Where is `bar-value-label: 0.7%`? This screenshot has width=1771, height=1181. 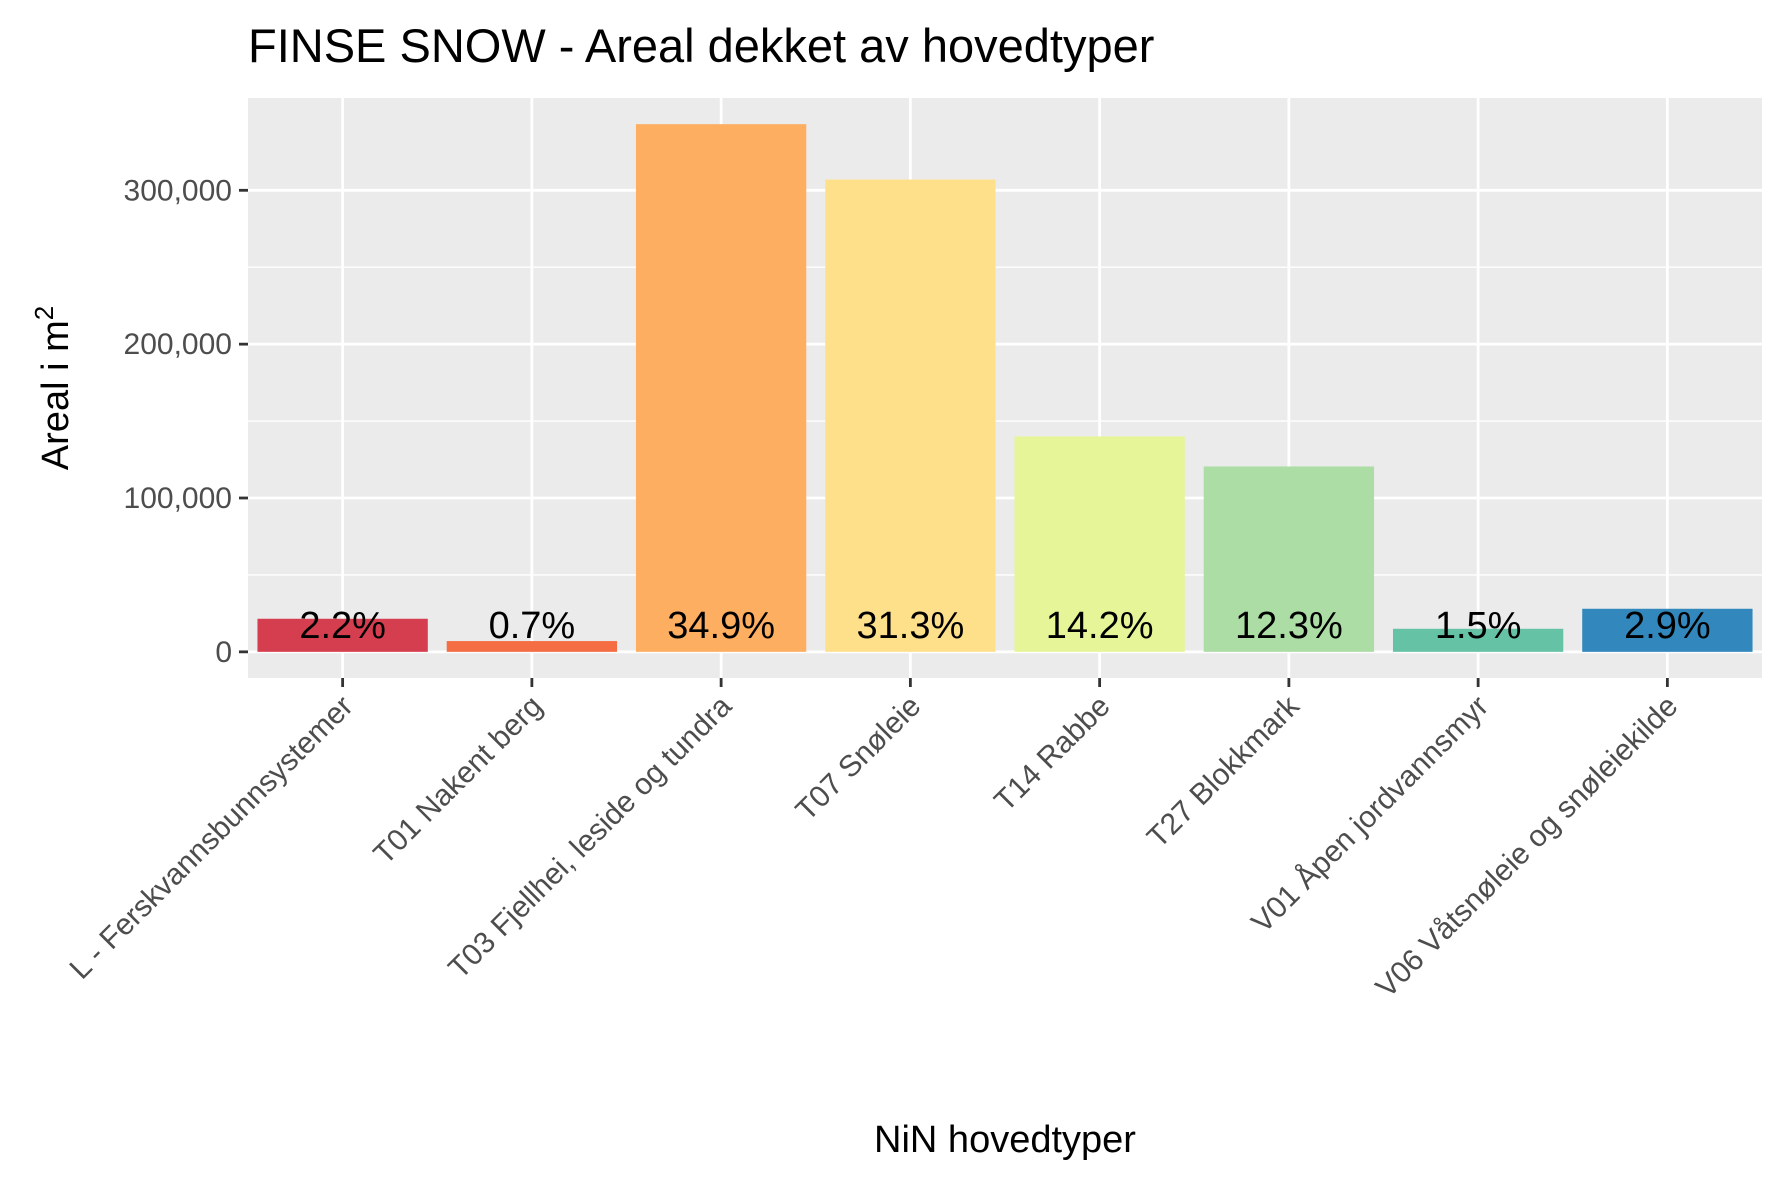
bar-value-label: 0.7% is located at coordinates (532, 626).